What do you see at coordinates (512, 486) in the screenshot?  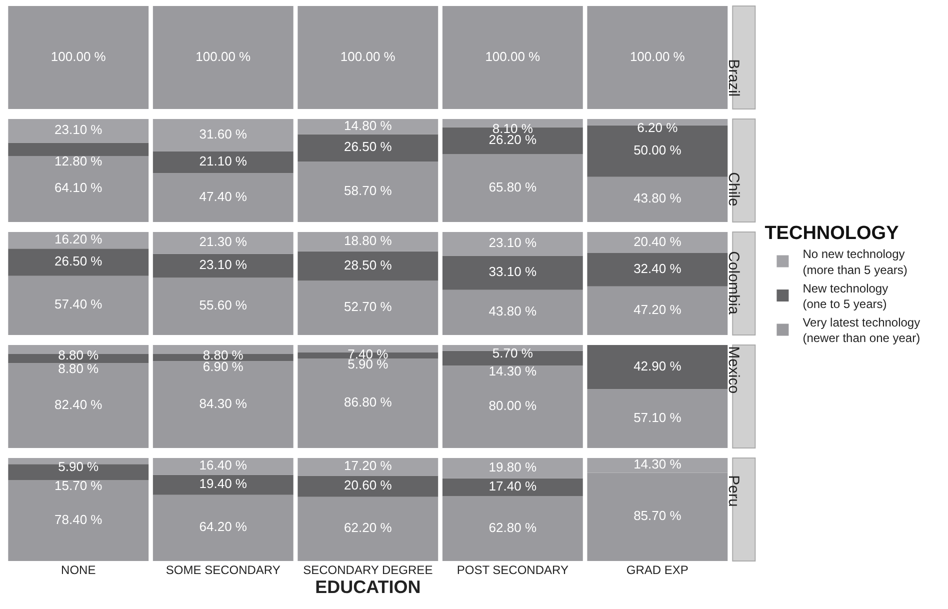 I see `data-label: 17.40 %` at bounding box center [512, 486].